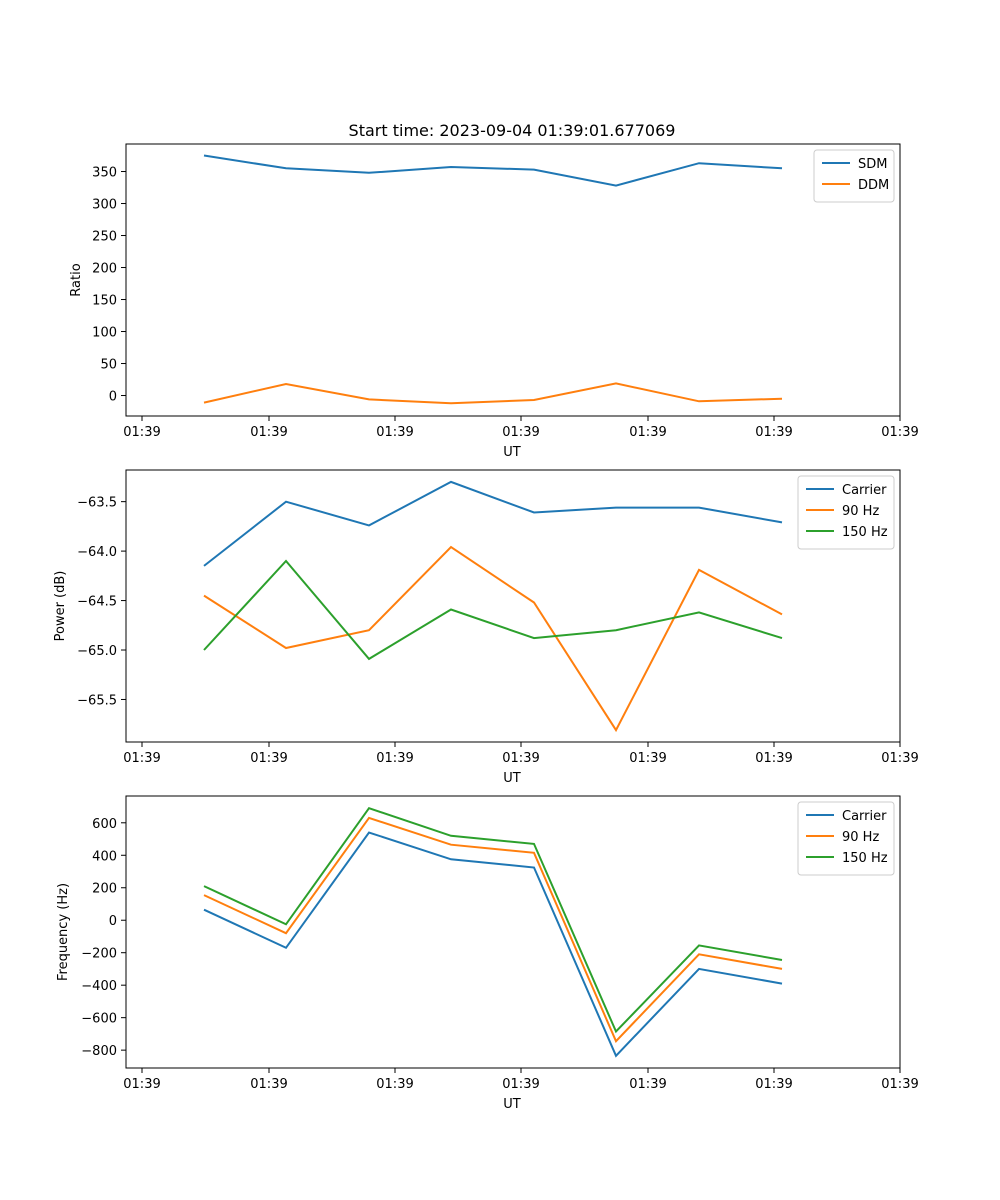 Image resolution: width=1000 pixels, height=1200 pixels. Describe the element at coordinates (104, 824) in the screenshot. I see `y-tick-label: 600` at that location.